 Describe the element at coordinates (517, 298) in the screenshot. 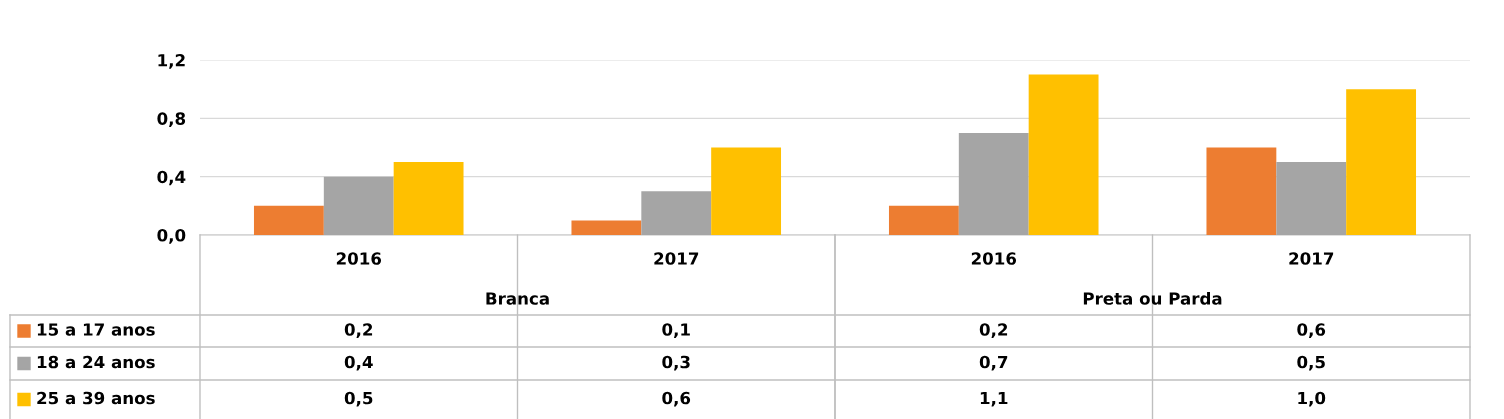

I see `text: Branca` at that location.